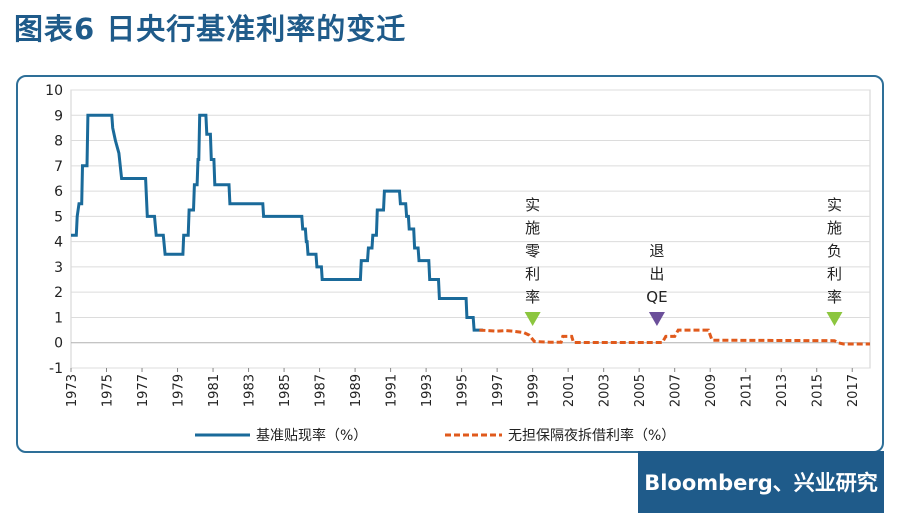 This screenshot has width=900, height=523. What do you see at coordinates (676, 390) in the screenshot?
I see `x-tick-label: 2007` at bounding box center [676, 390].